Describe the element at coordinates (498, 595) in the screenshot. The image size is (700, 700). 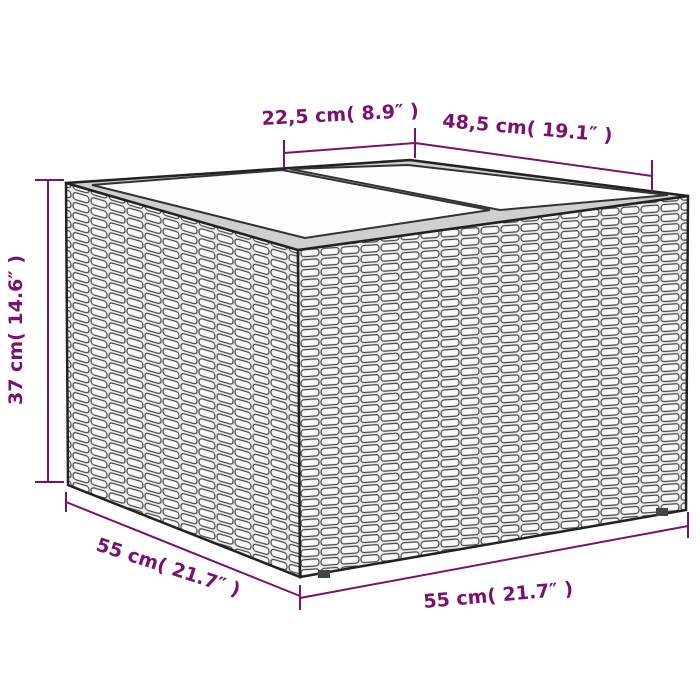
I see `dimension-label-front-width: 55 cm( 21.7″ )` at that location.